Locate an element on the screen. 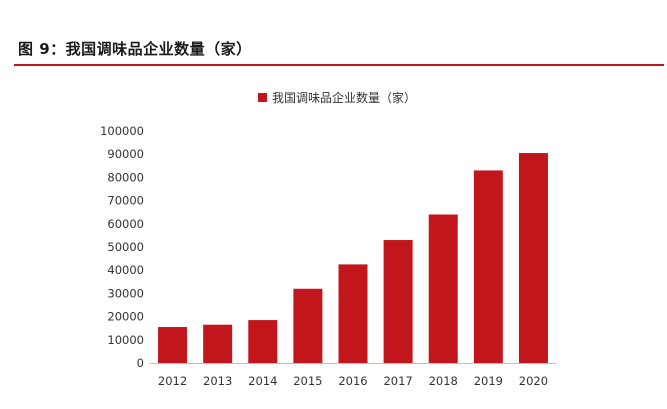 The image size is (667, 409). y-tick-label: 70000 is located at coordinates (125, 201).